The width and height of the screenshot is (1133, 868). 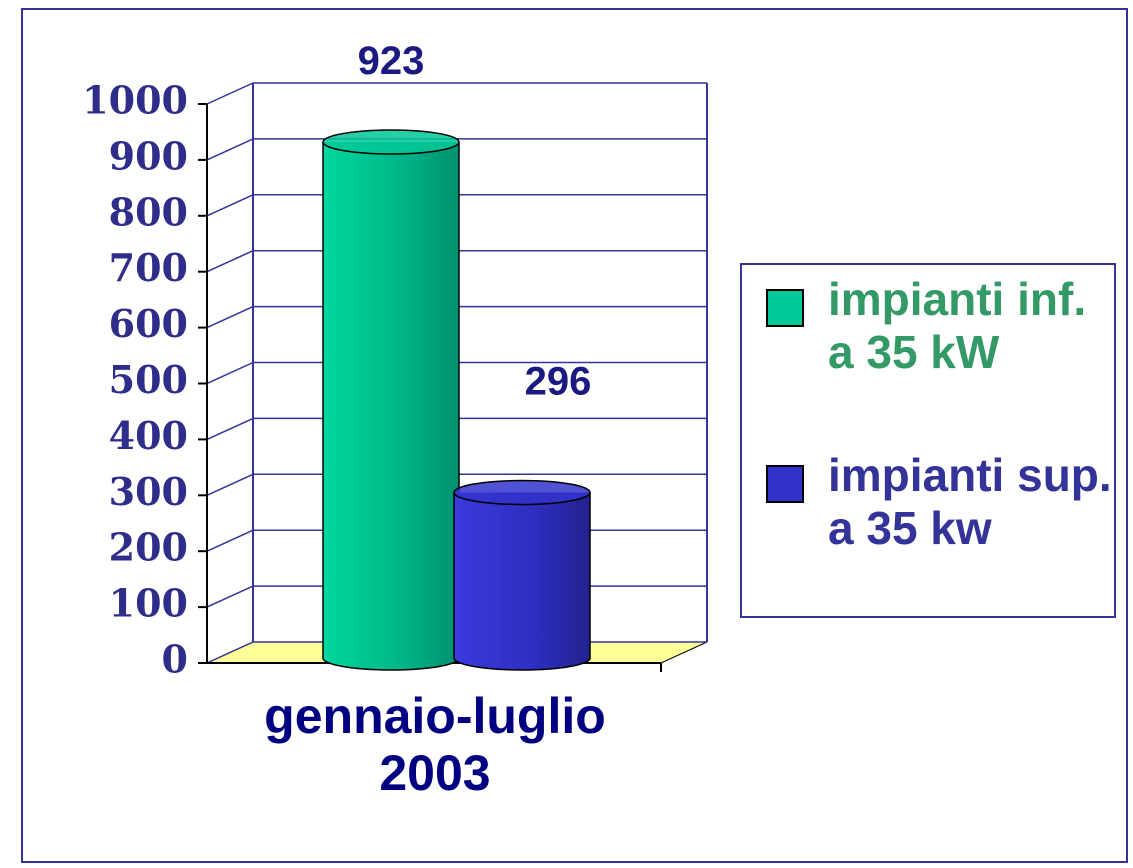 What do you see at coordinates (435, 744) in the screenshot?
I see `category-label: gennaio-luglio 2003` at bounding box center [435, 744].